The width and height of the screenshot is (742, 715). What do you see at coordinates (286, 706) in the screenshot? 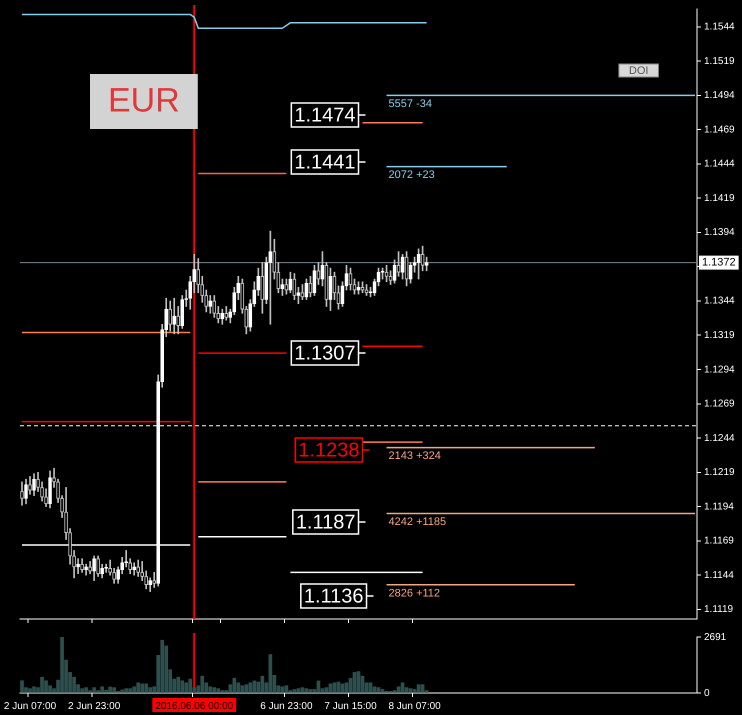
I see `x-tick-label: 6 Jun 23:00` at bounding box center [286, 706].